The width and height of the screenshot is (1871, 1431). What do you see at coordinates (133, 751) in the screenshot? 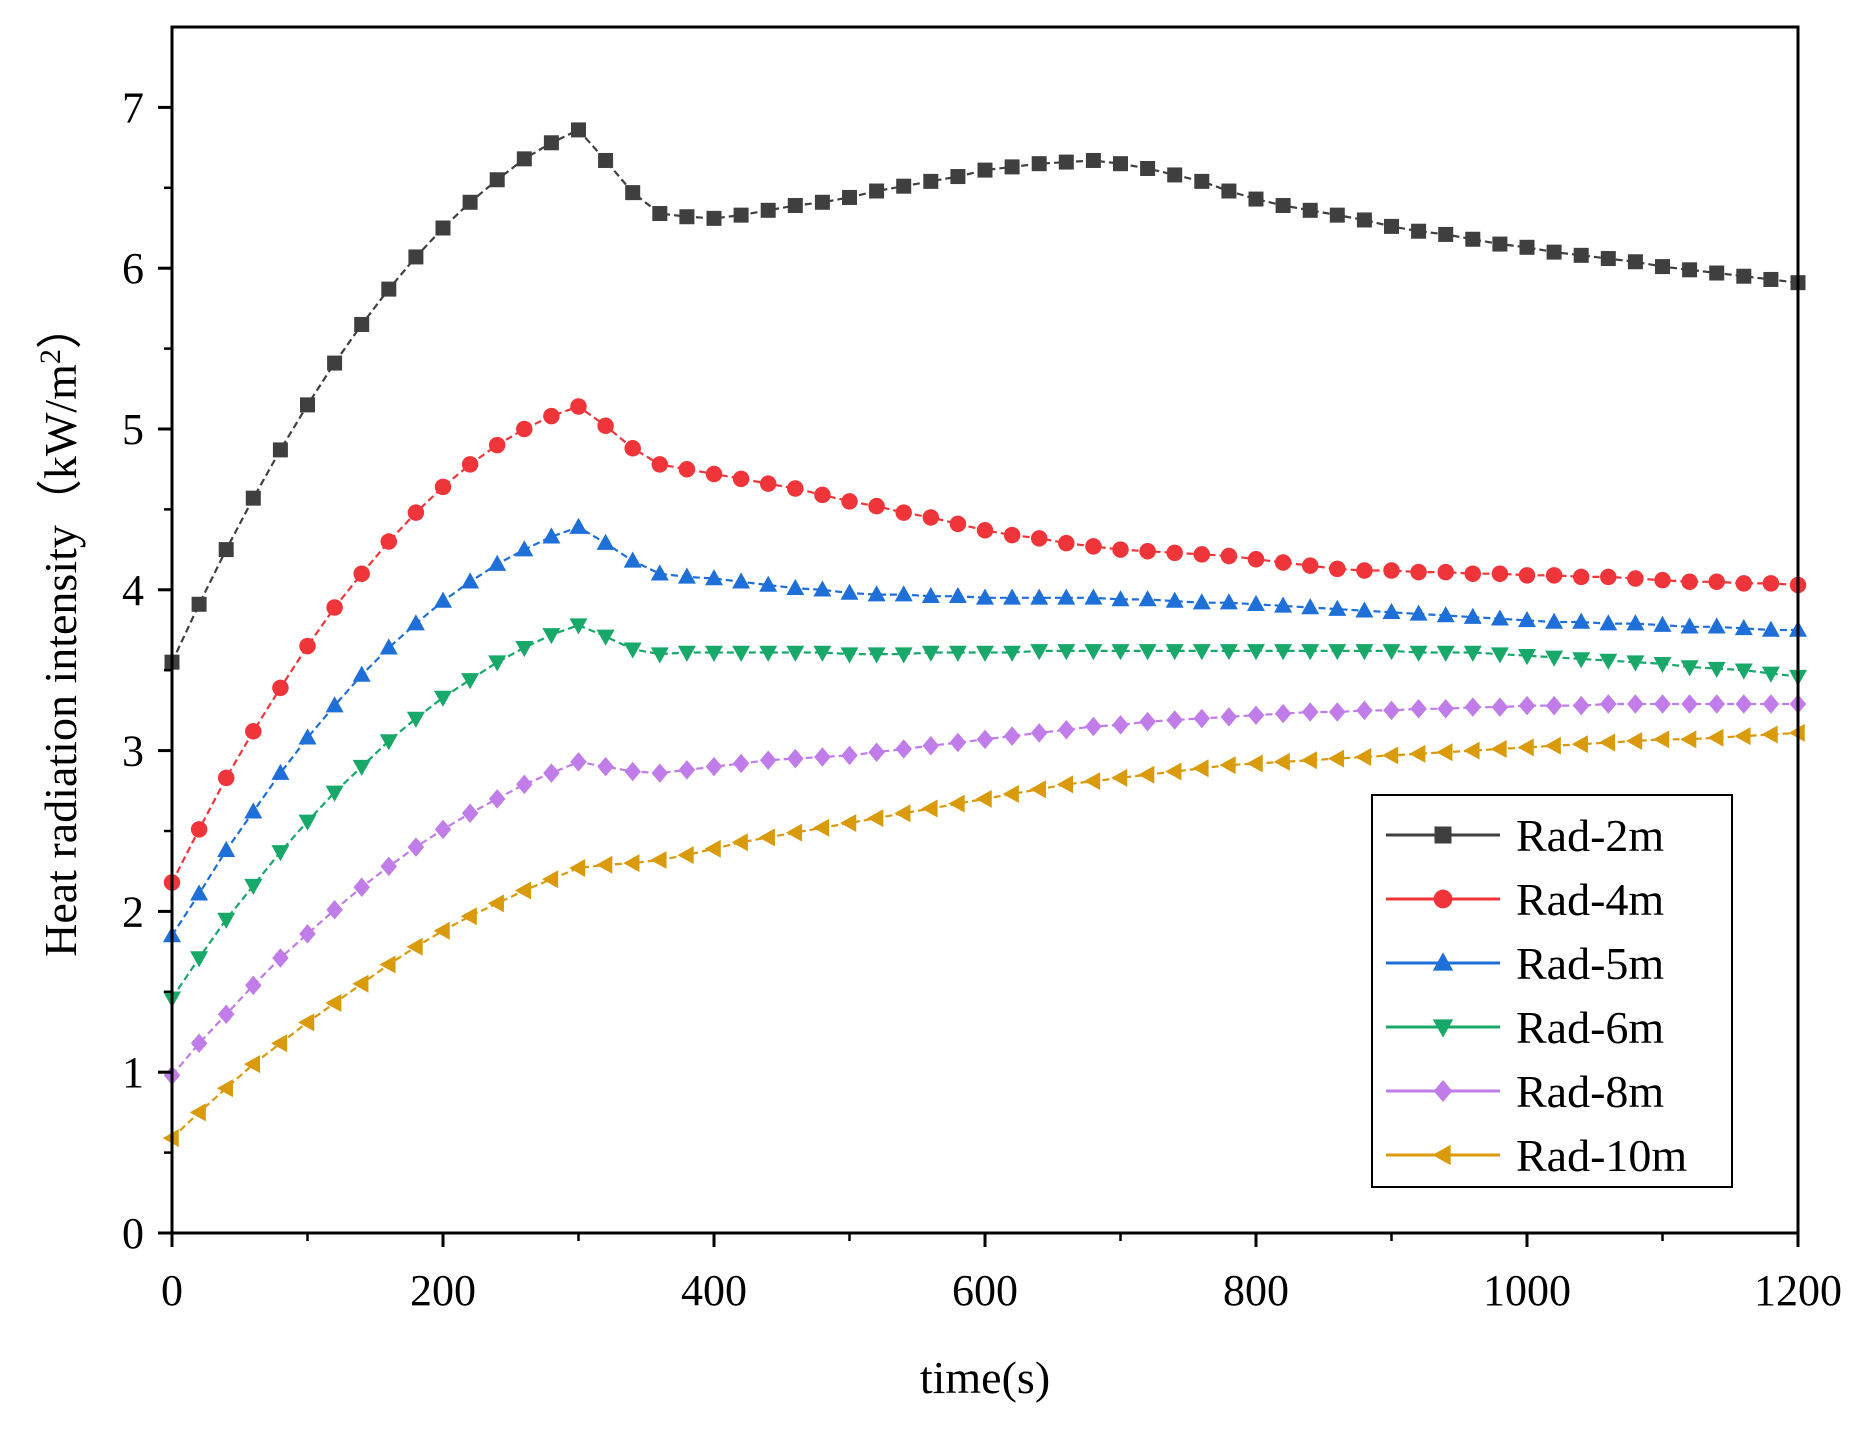
I see `y-tick-label: 3` at bounding box center [133, 751].